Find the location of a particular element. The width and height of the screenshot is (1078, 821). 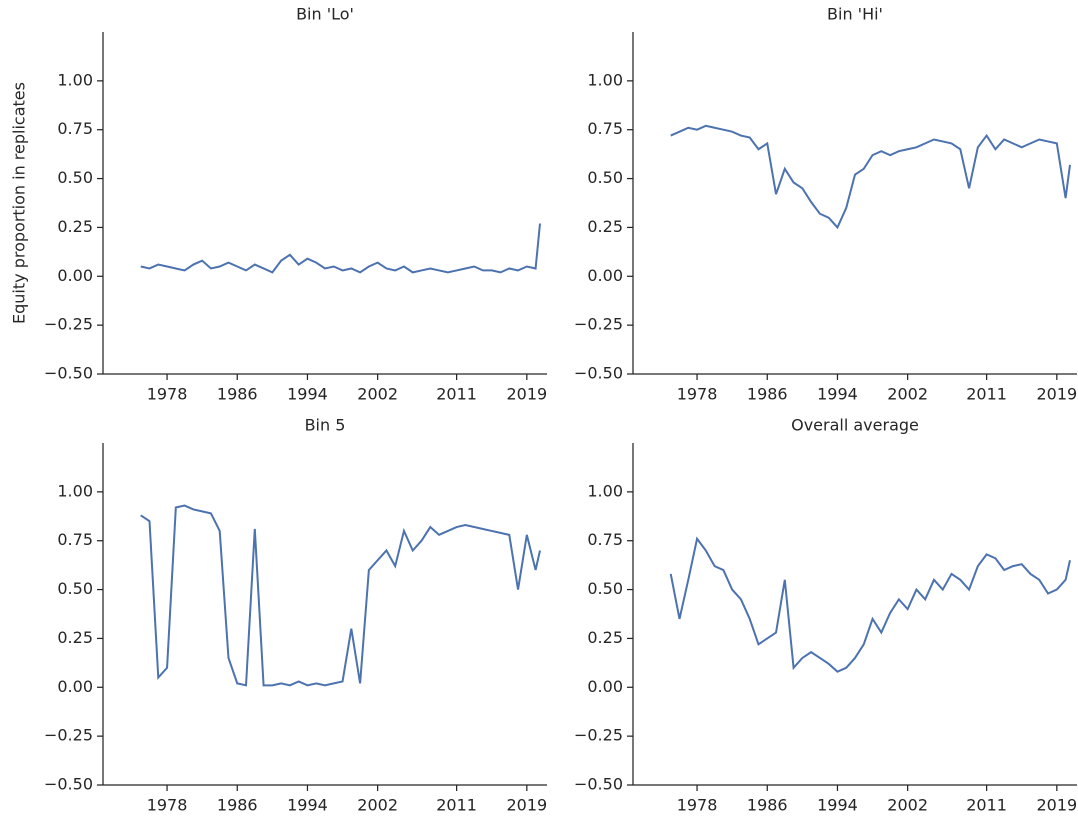

chart-title: Overall average is located at coordinates (855, 425).